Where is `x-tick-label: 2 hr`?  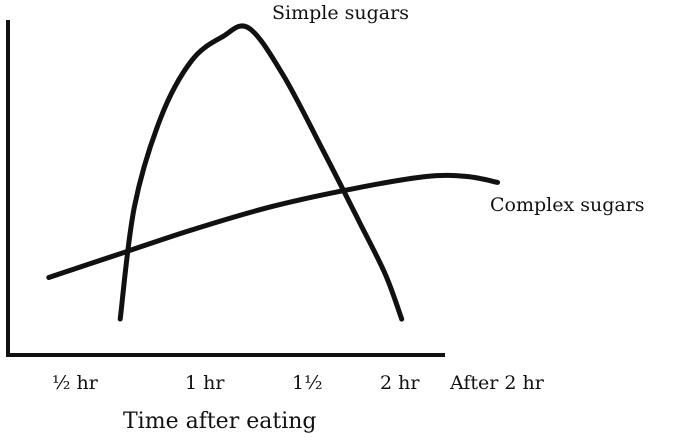
x-tick-label: 2 hr is located at coordinates (400, 383).